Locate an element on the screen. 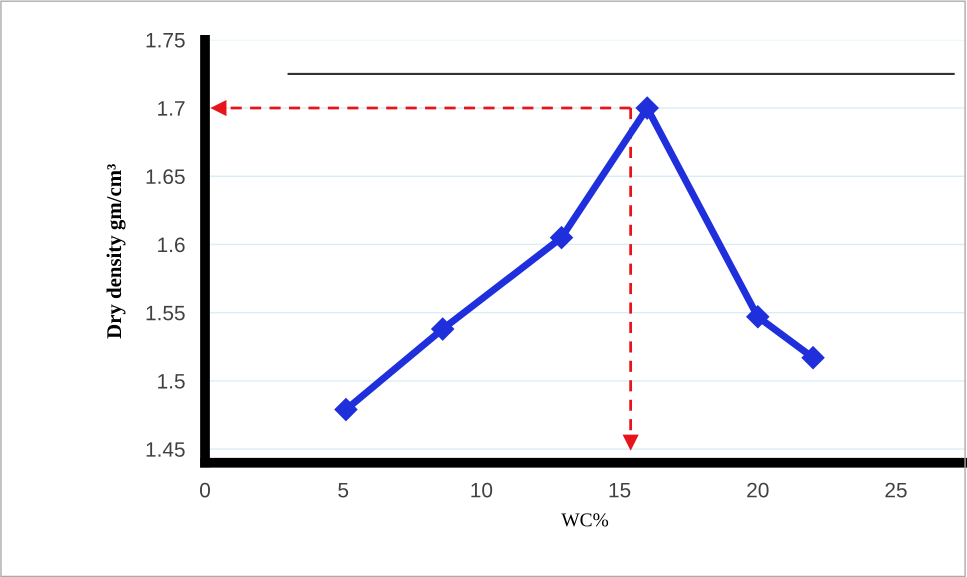 This screenshot has width=967, height=577. x-axis-title: WC% is located at coordinates (584, 520).